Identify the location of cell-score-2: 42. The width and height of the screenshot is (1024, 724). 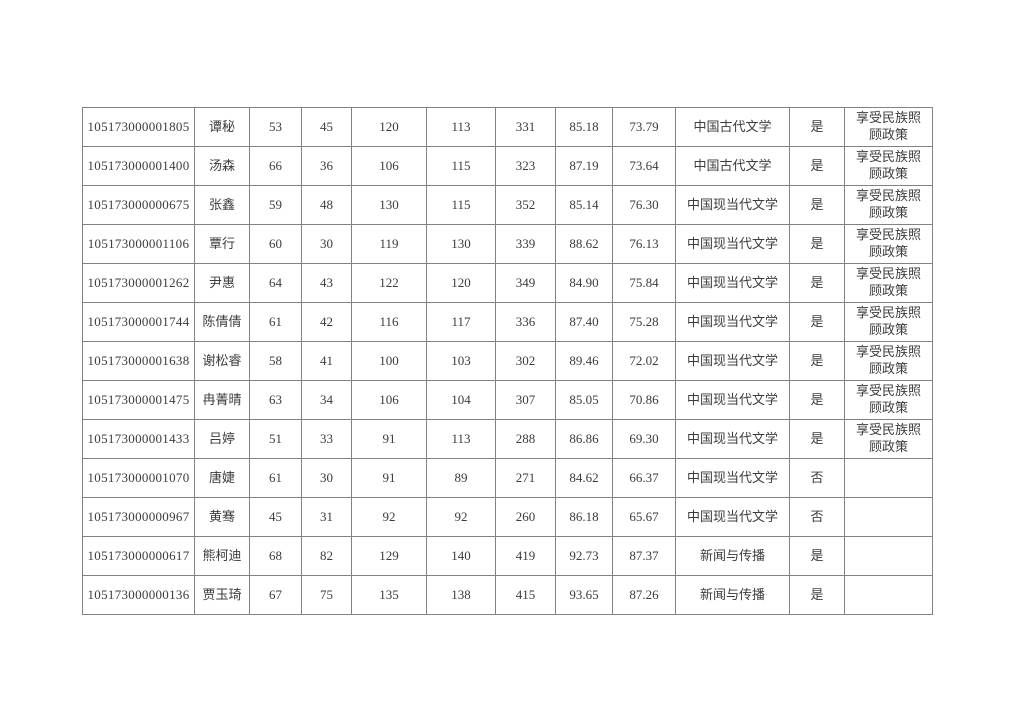
(326, 322).